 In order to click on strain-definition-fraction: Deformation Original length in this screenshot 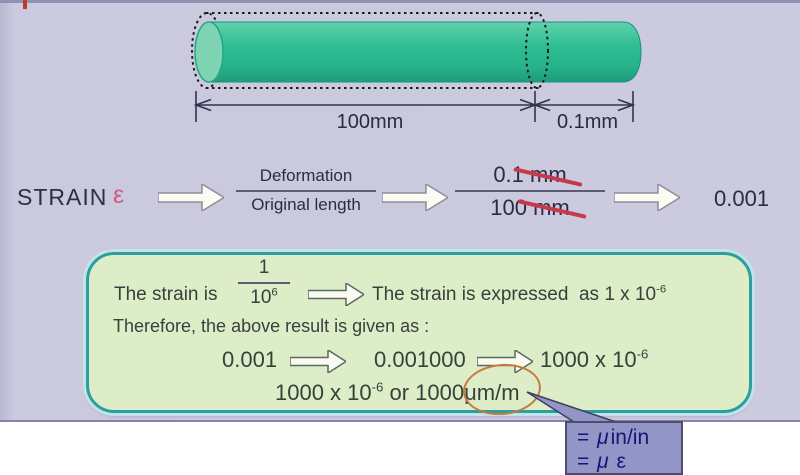, I will do `click(306, 190)`.